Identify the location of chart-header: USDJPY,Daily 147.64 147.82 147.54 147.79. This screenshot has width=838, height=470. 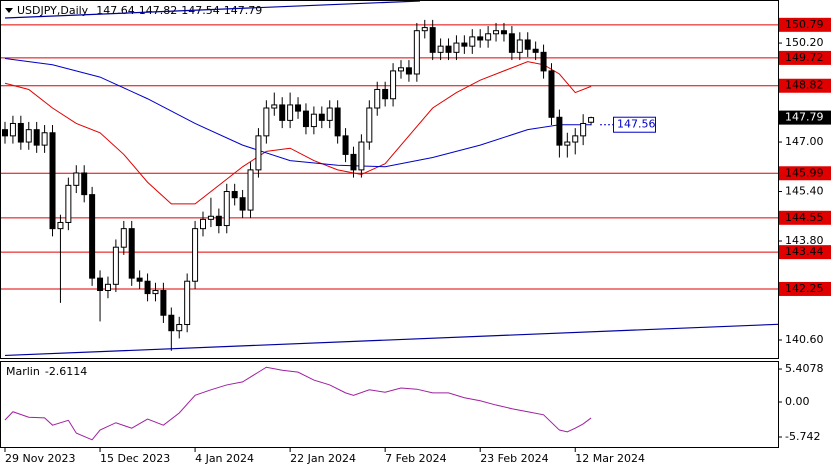
(139, 10).